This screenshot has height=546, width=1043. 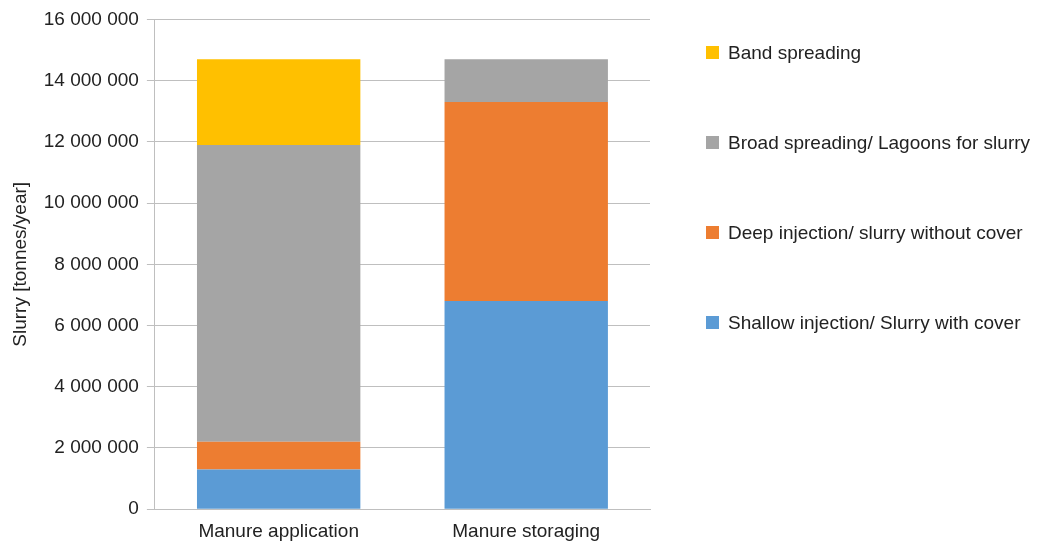 I want to click on y-tick-label: 10 000 000, so click(x=91, y=202).